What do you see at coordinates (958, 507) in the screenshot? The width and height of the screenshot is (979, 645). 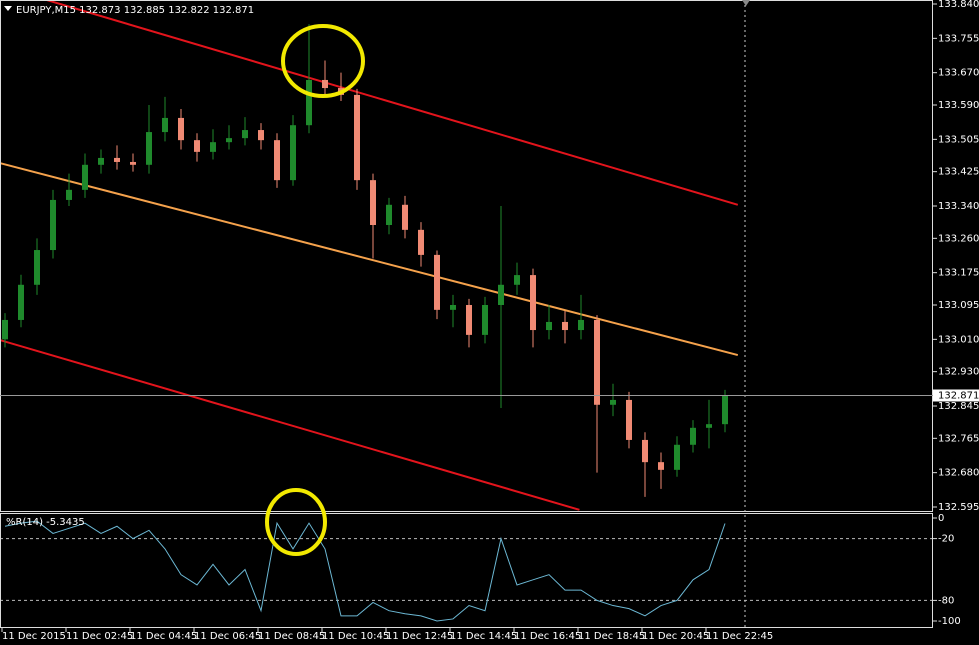 I see `y-tick-label: 132.595` at bounding box center [958, 507].